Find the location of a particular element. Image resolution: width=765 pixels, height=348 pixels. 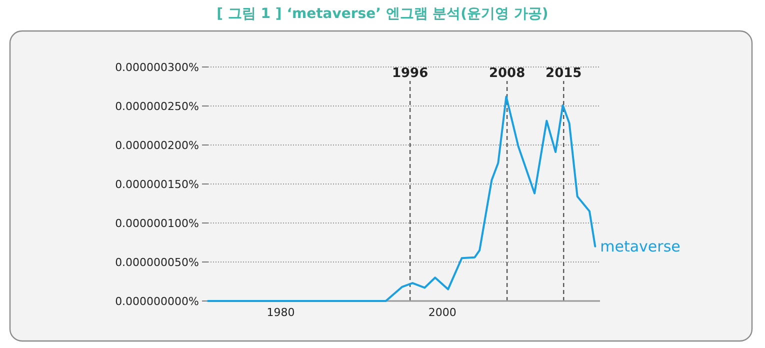

y-tick-label: 0.000000200% is located at coordinates (157, 145).